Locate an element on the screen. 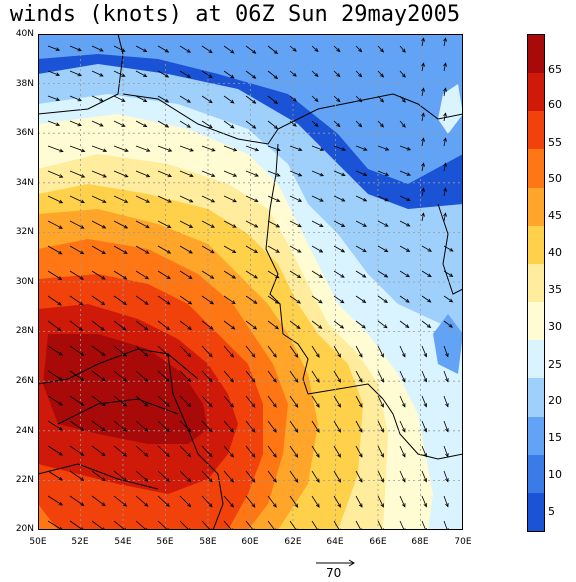 This screenshot has width=576, height=582. reference-vector-label: 70 is located at coordinates (334, 573).